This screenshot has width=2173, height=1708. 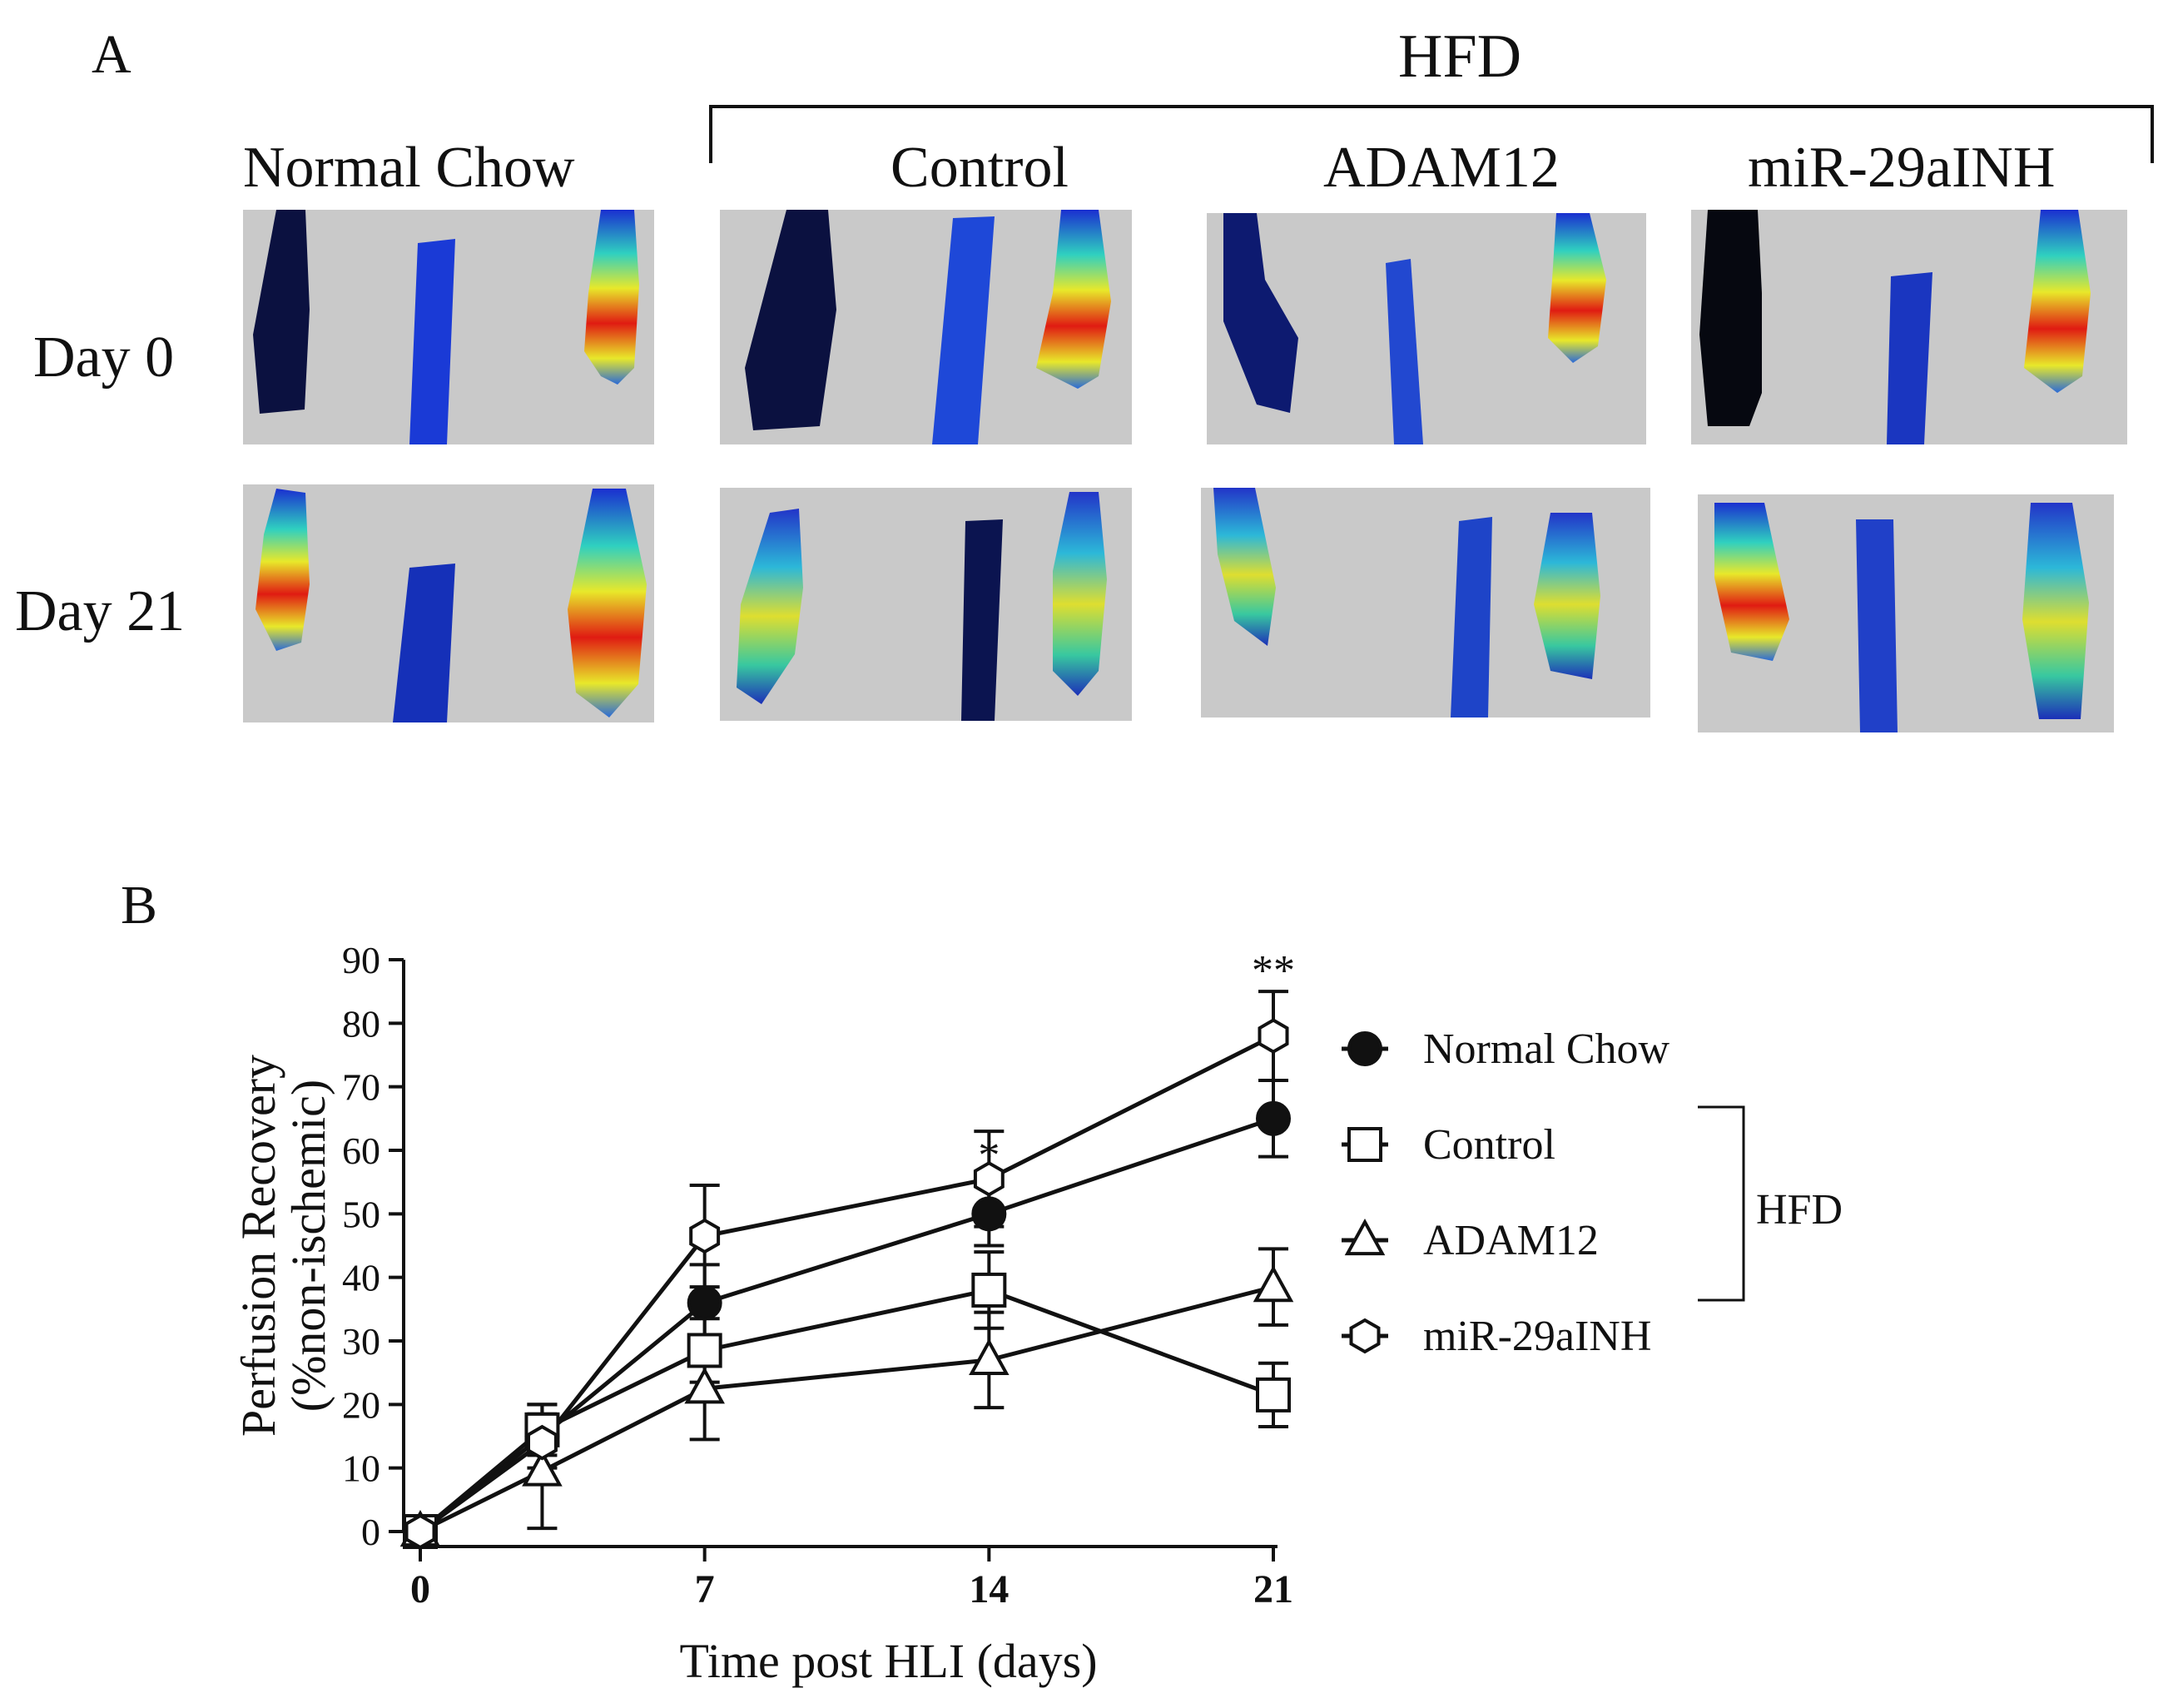 What do you see at coordinates (361, 1151) in the screenshot?
I see `y-tick-label-60: 60` at bounding box center [361, 1151].